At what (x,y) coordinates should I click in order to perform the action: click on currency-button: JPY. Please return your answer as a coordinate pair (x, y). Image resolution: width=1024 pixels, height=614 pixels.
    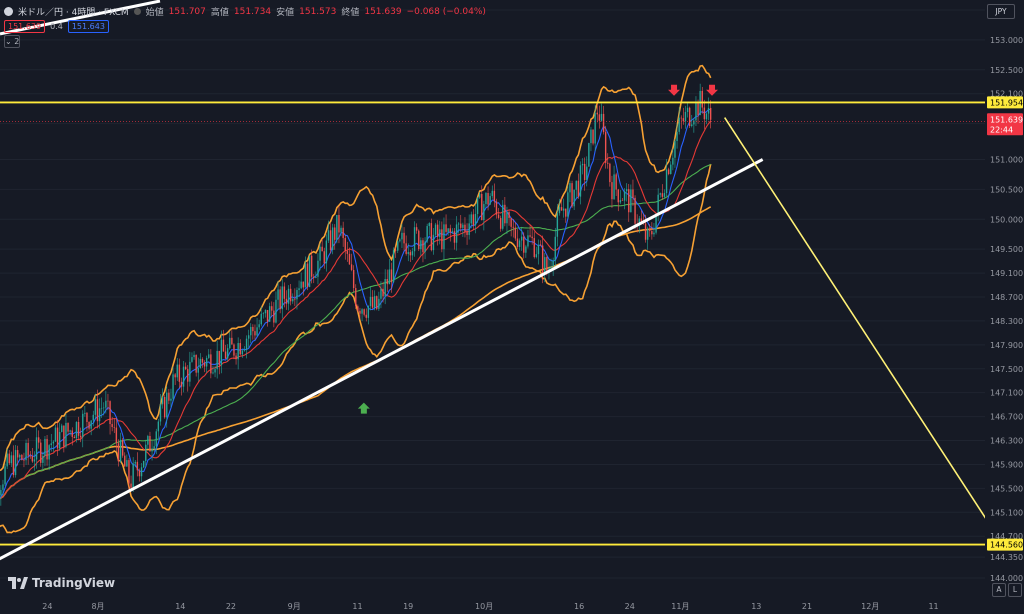
    Looking at the image, I should click on (1001, 11).